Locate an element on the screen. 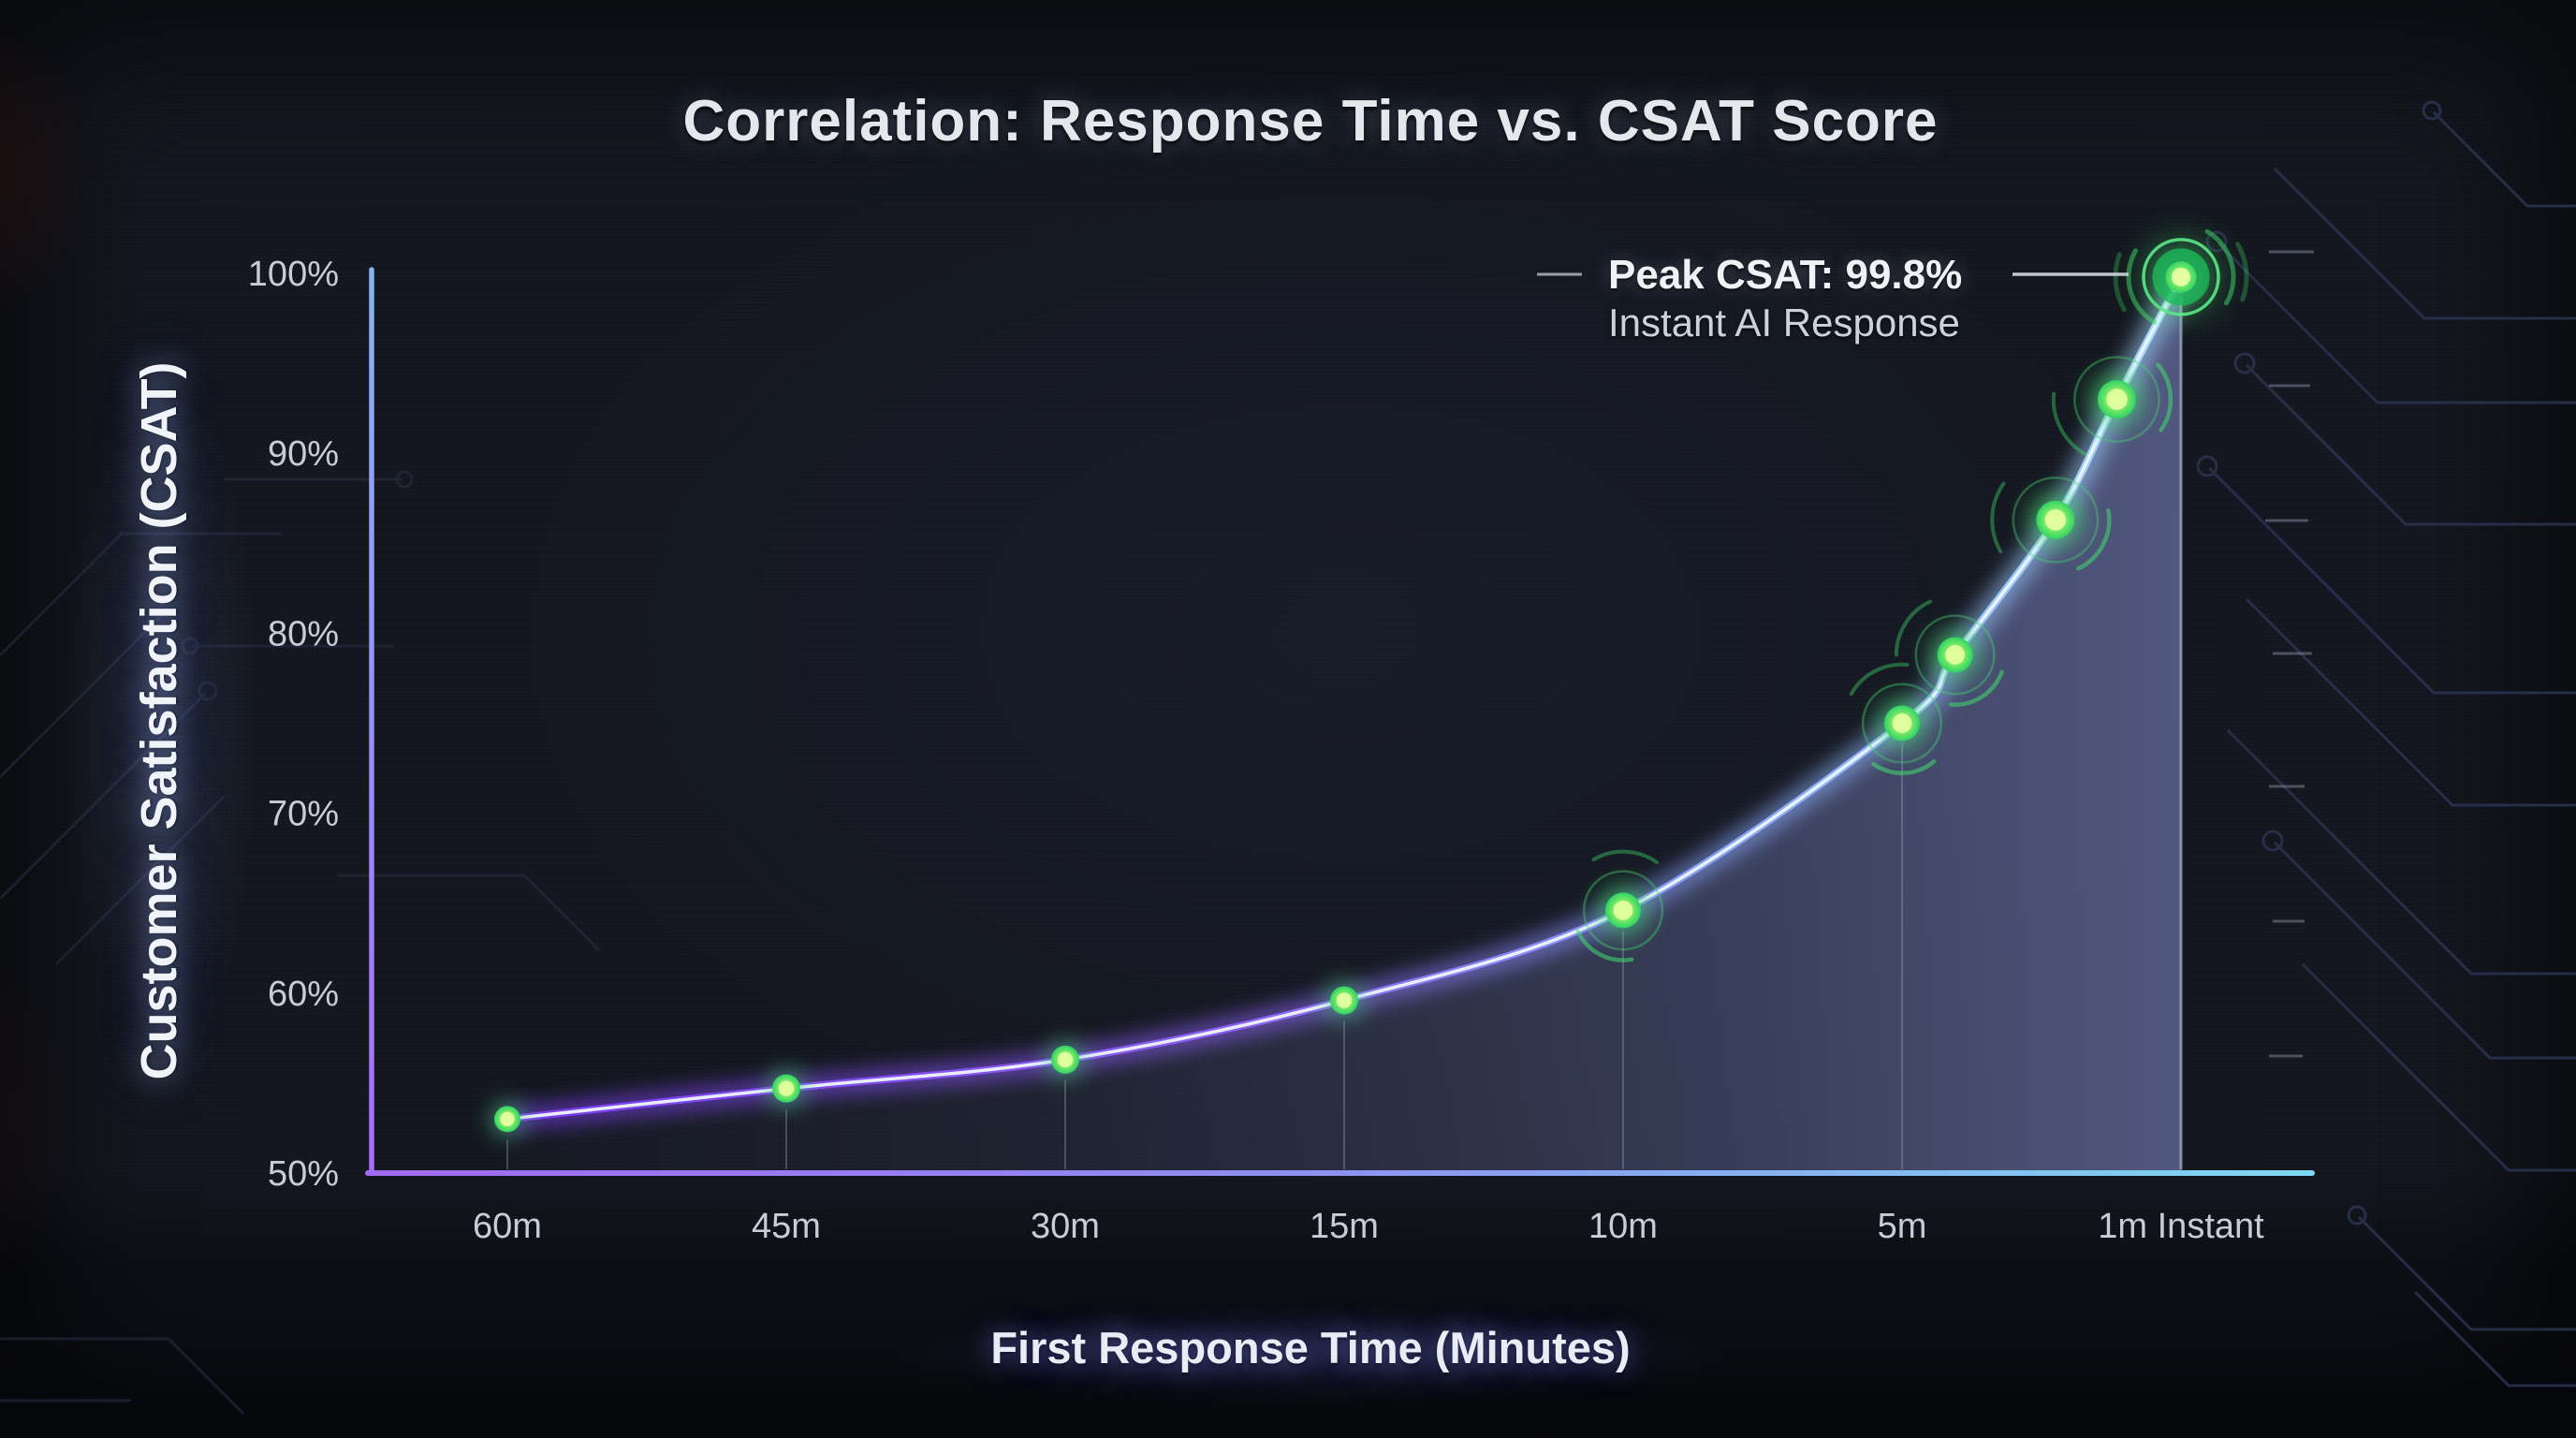  data-point-peak is located at coordinates (2181, 276).